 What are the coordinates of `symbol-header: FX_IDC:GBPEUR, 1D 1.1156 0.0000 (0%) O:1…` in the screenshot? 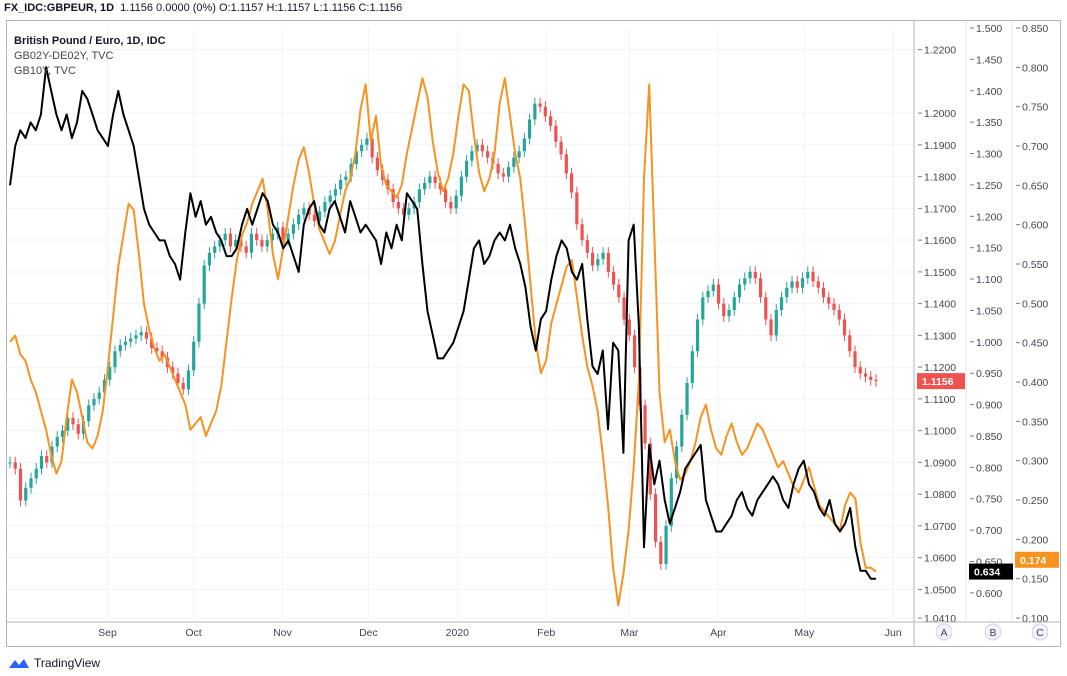 It's located at (203, 8).